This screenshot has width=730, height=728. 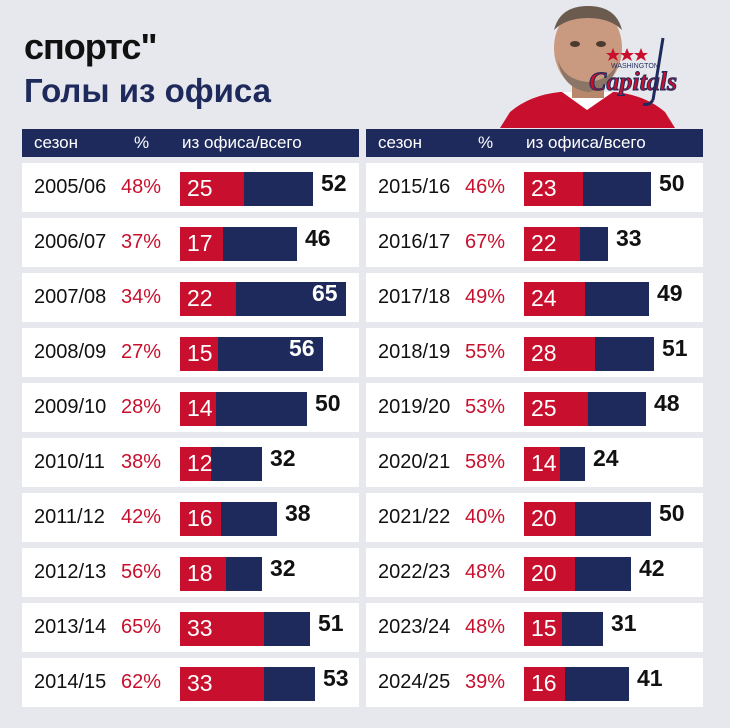 I want to click on table-row: 2012/13 56% 18 32, so click(x=190, y=572).